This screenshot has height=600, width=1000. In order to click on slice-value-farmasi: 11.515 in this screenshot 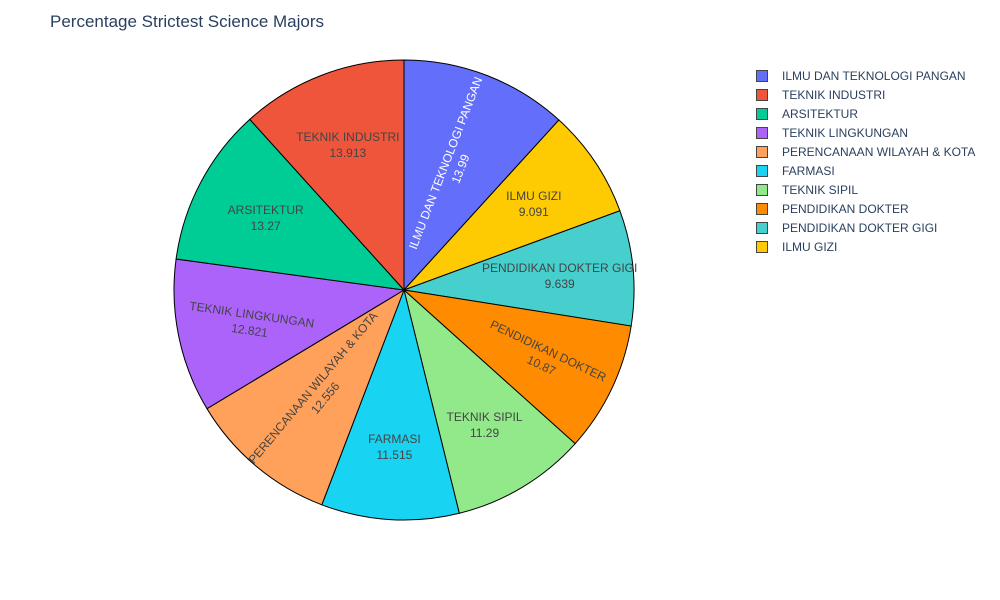, I will do `click(395, 455)`.